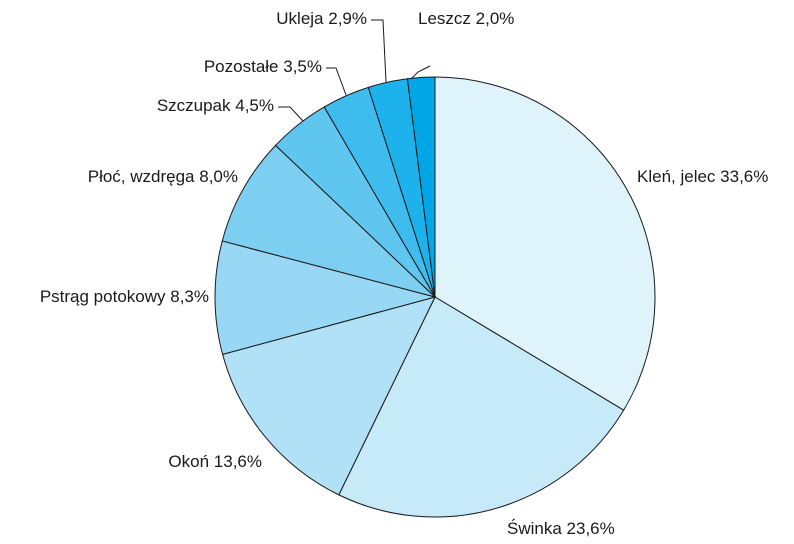 Image resolution: width=794 pixels, height=544 pixels. I want to click on slice-label: Pozostałe 3,5%, so click(263, 66).